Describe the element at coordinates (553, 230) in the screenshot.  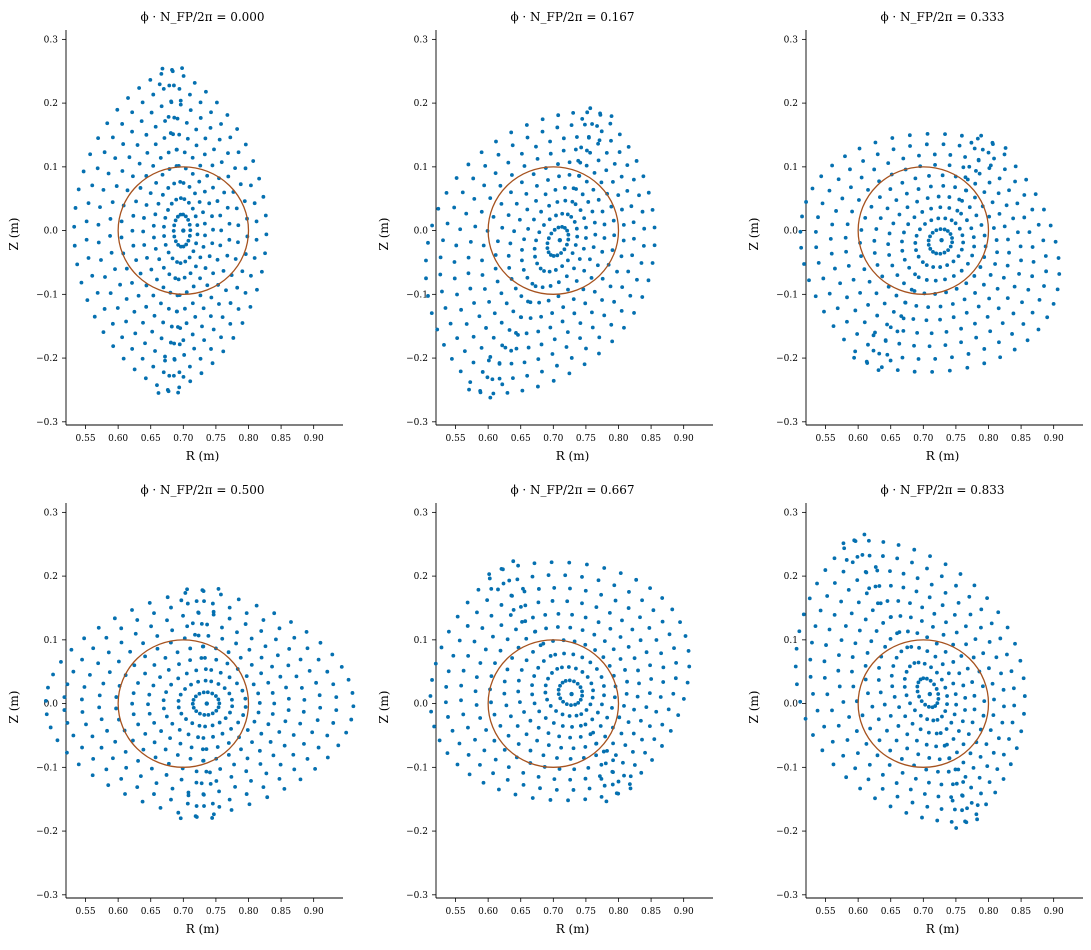
I see `boundary-circle` at that location.